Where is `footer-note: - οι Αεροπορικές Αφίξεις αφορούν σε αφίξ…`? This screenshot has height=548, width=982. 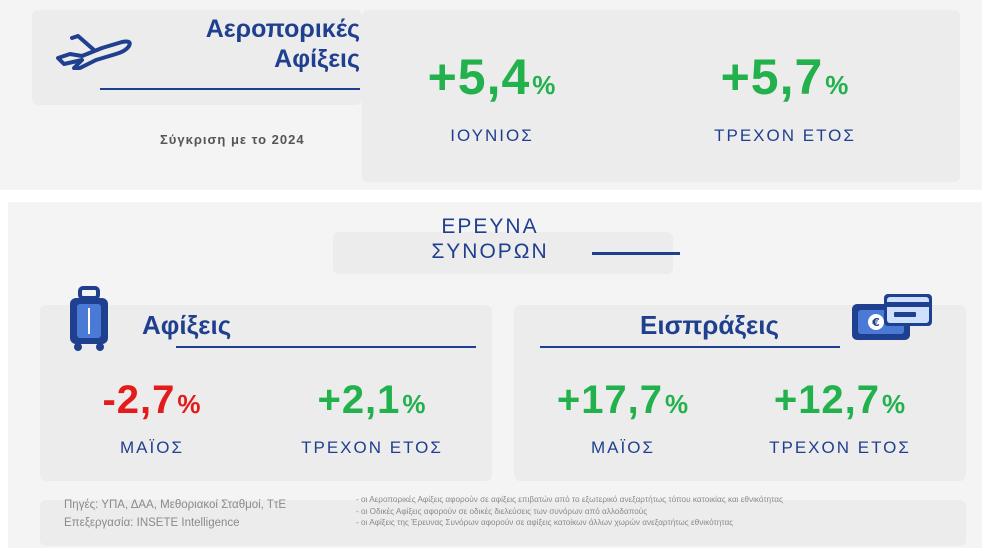
footer-note: - οι Αεροπορικές Αφίξεις αφορούν σε αφίξ… is located at coordinates (569, 499).